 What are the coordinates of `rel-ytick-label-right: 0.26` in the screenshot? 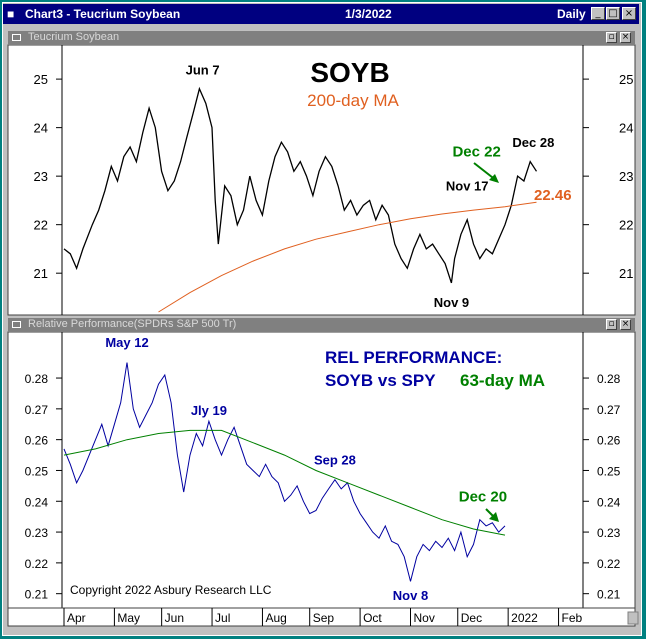 It's located at (609, 441).